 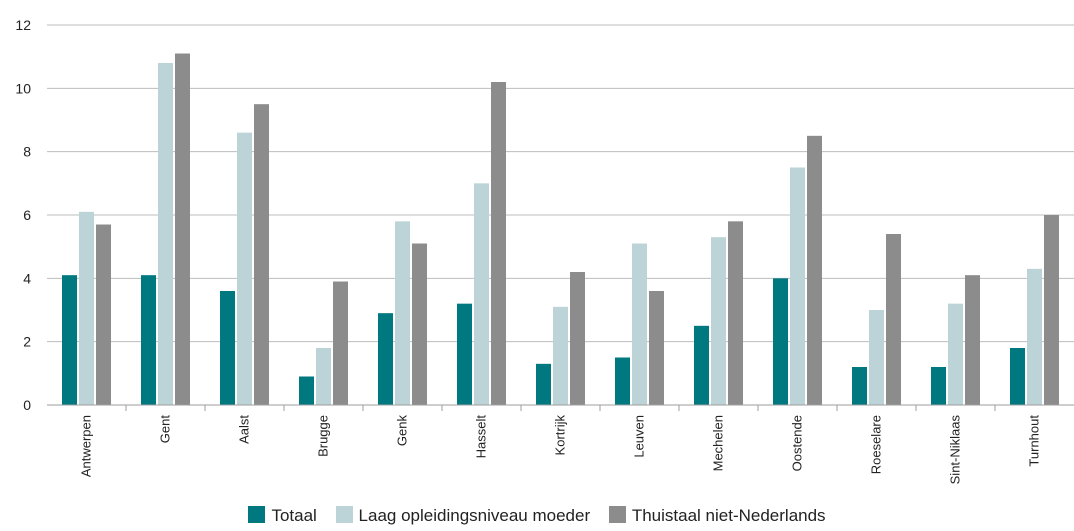 What do you see at coordinates (69, 340) in the screenshot?
I see `bar-totaal-antwerpen` at bounding box center [69, 340].